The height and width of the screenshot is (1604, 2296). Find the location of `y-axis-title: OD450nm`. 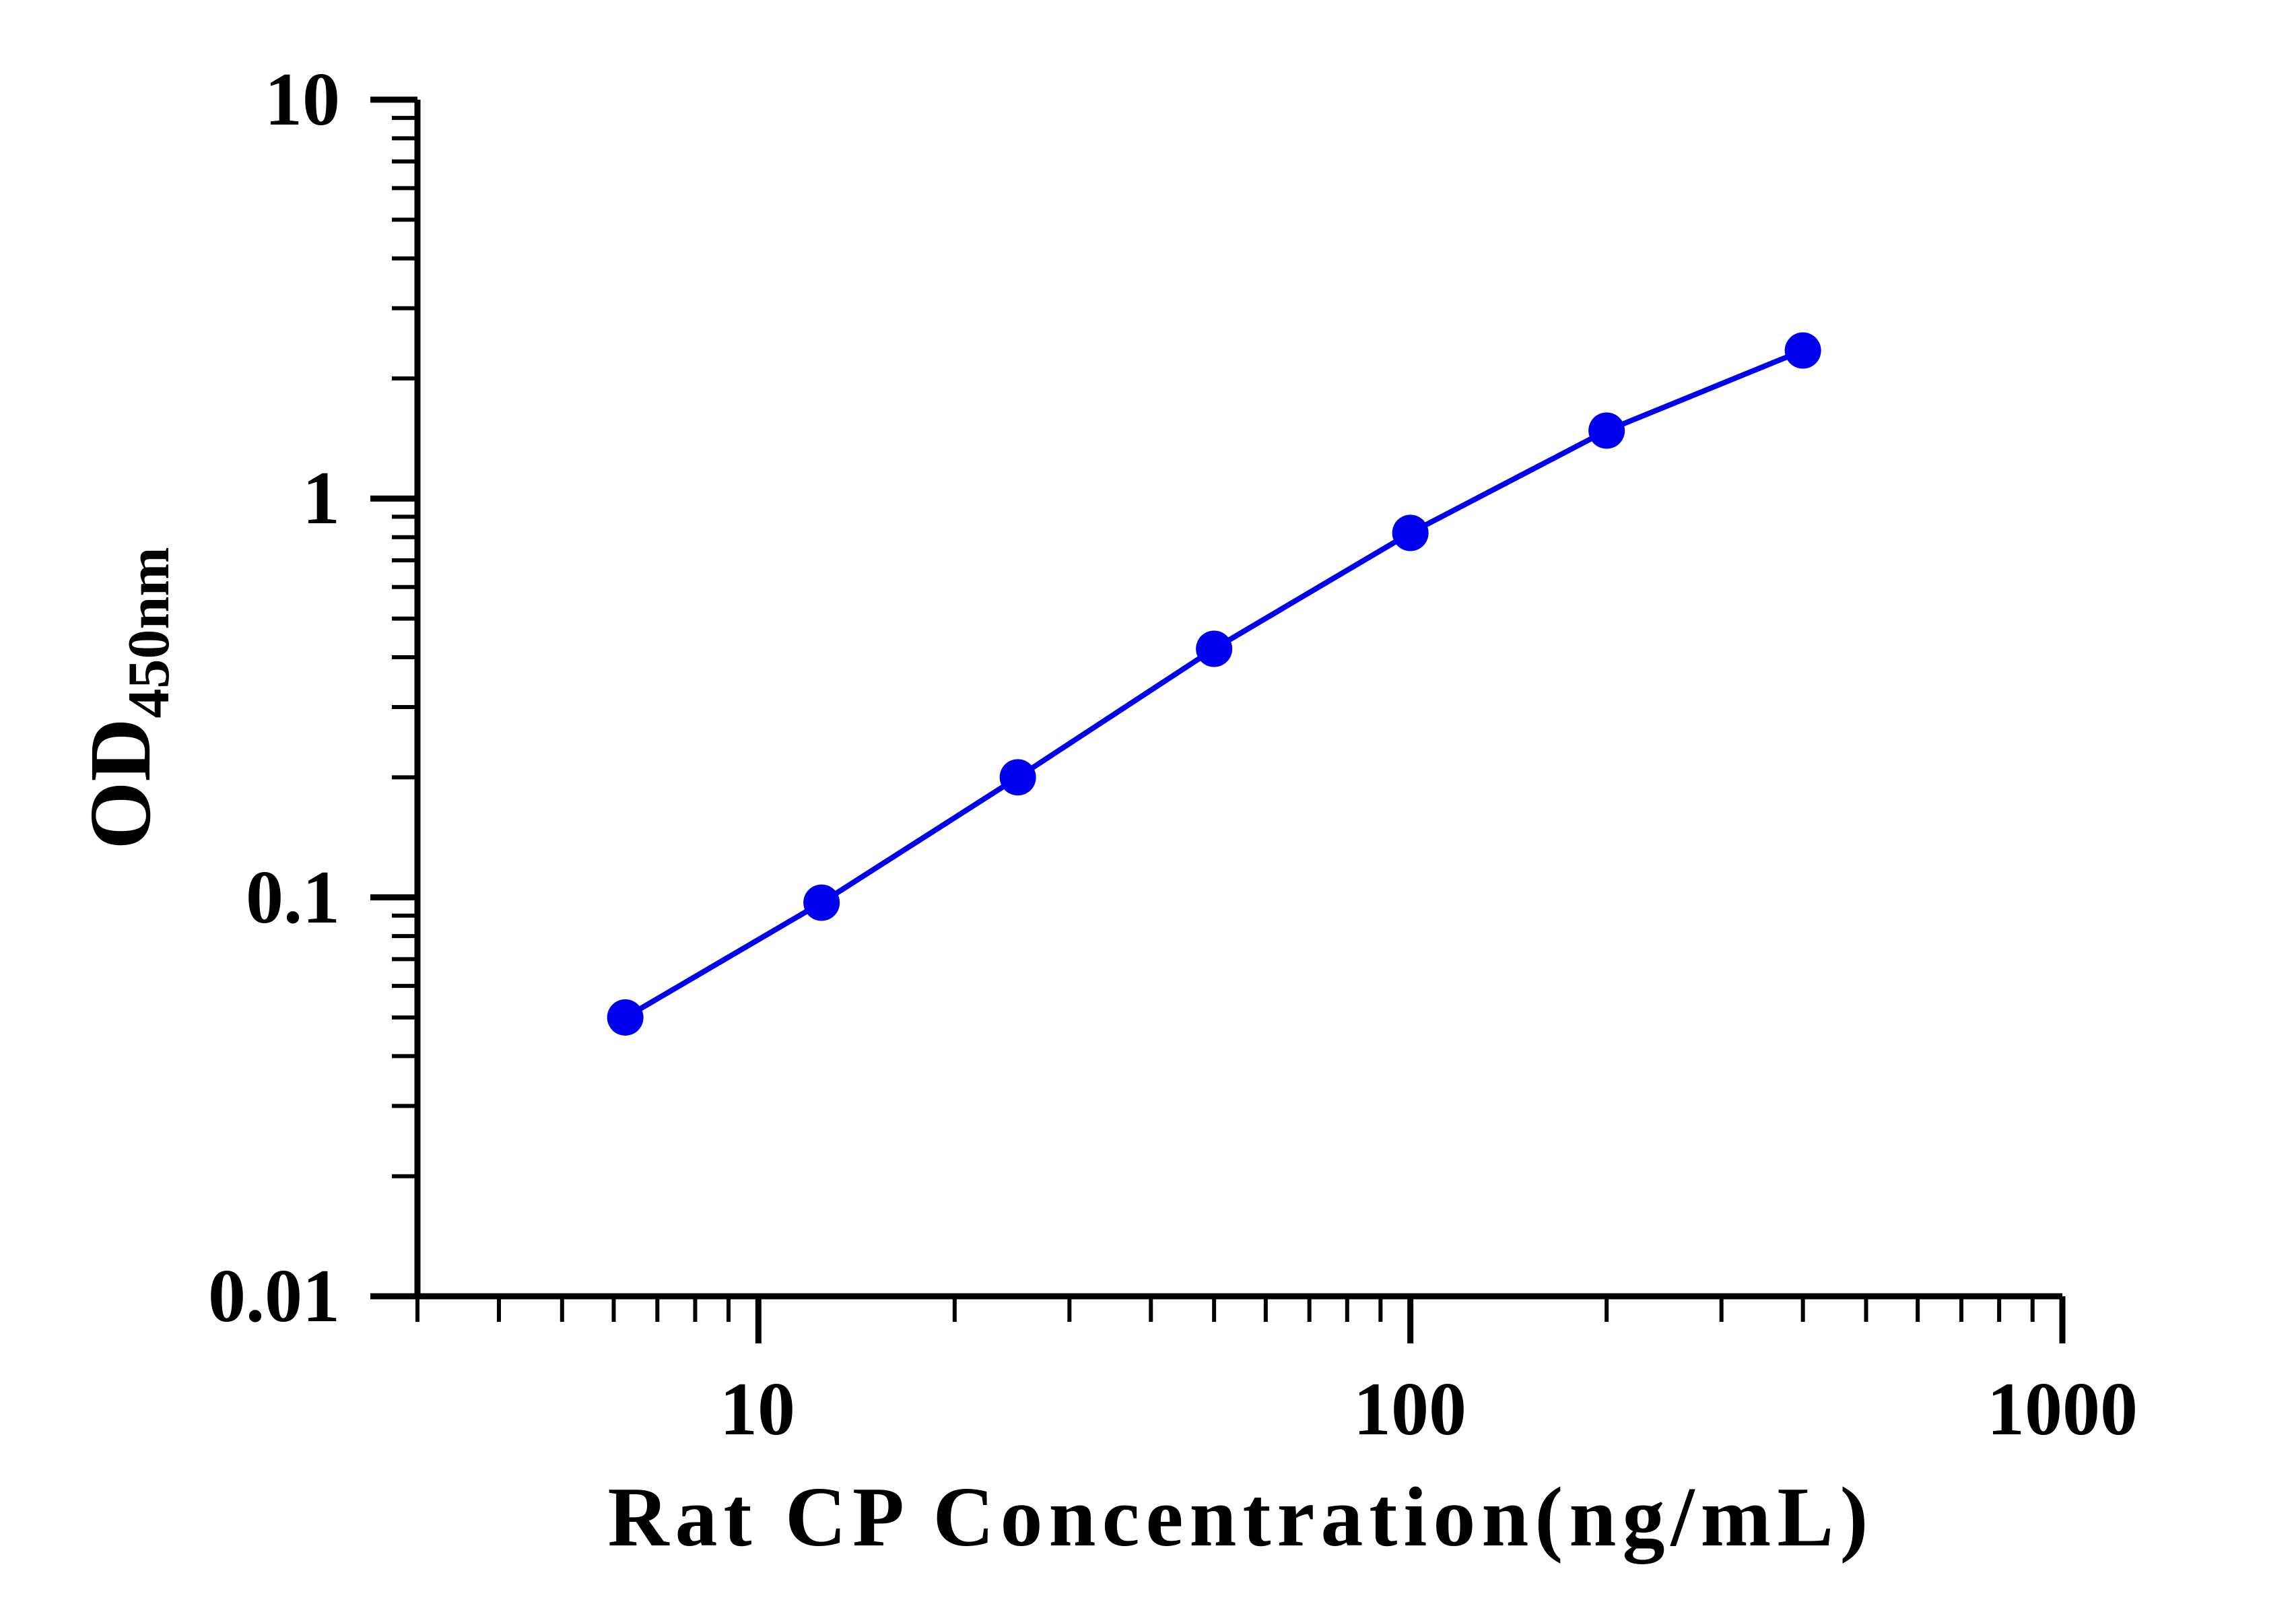

y-axis-title: OD450nm is located at coordinates (127, 698).